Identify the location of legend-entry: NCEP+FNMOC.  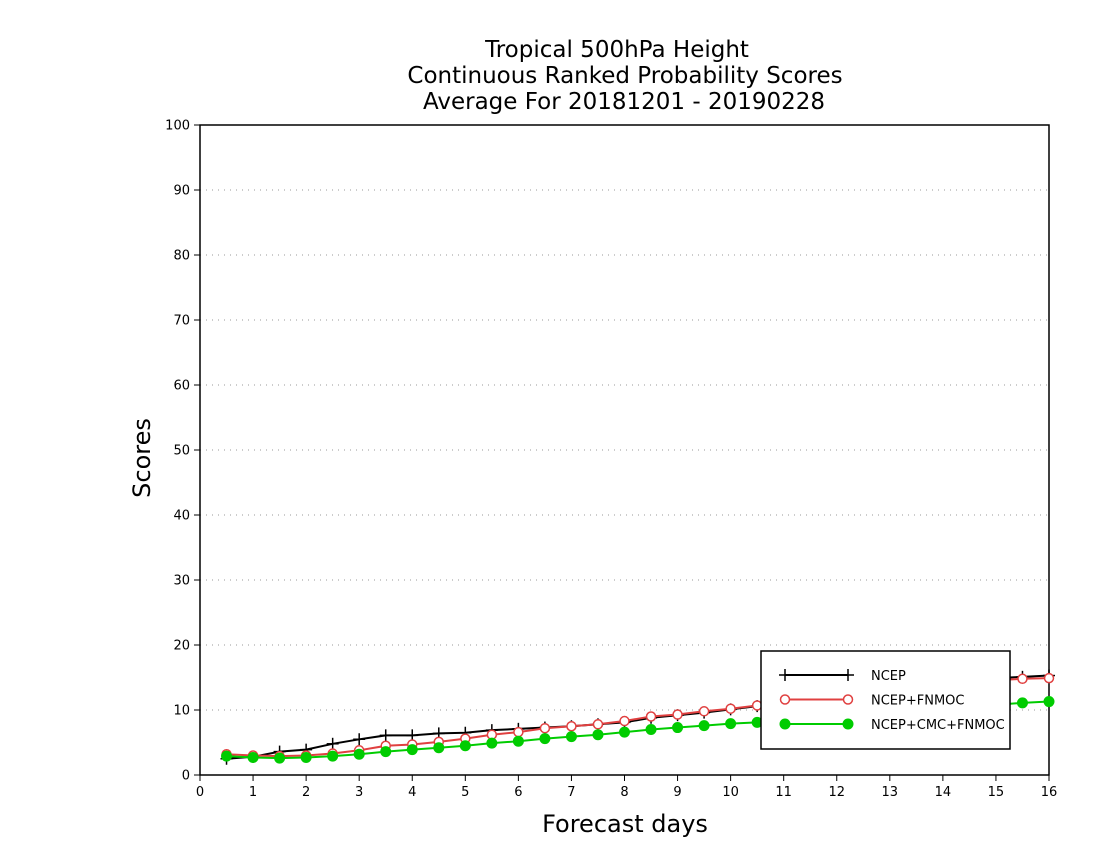
(871, 701).